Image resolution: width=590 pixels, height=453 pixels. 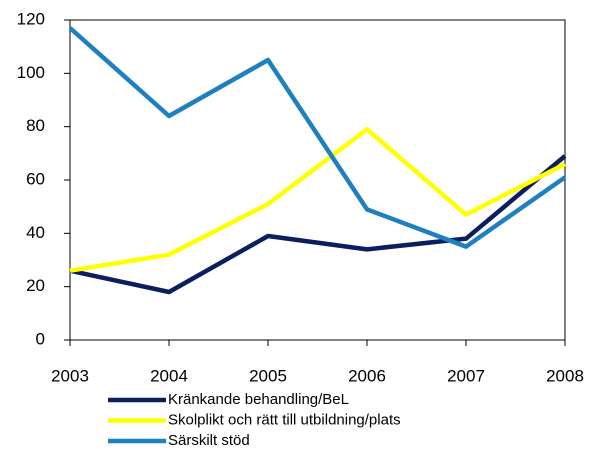 What do you see at coordinates (284, 419) in the screenshot?
I see `legend-label: Skolplikt och rätt till utbildning/plats` at bounding box center [284, 419].